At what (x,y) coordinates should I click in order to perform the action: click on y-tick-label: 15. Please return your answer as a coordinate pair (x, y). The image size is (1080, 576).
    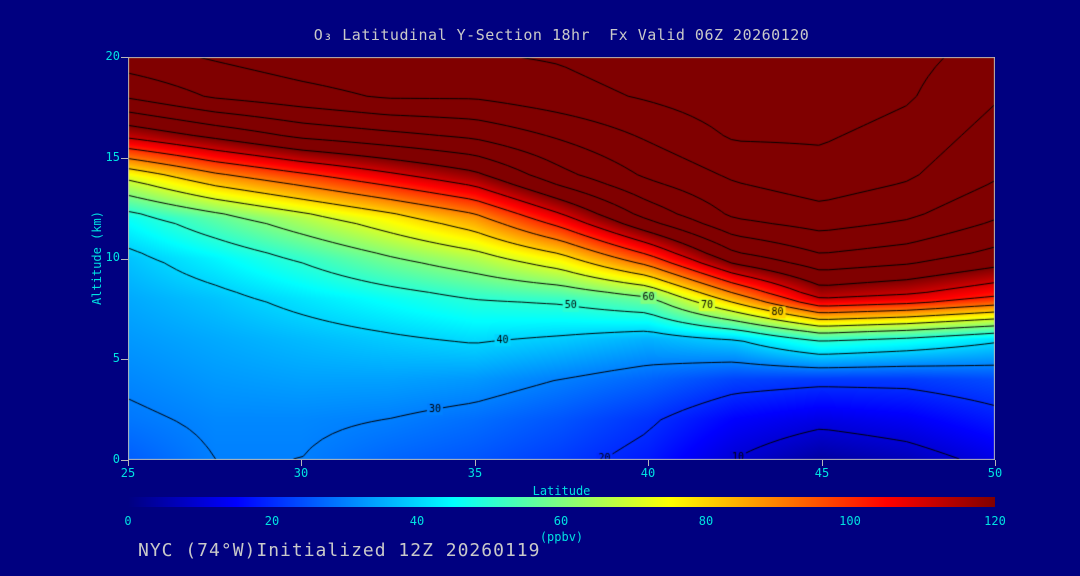
    Looking at the image, I should click on (112, 157).